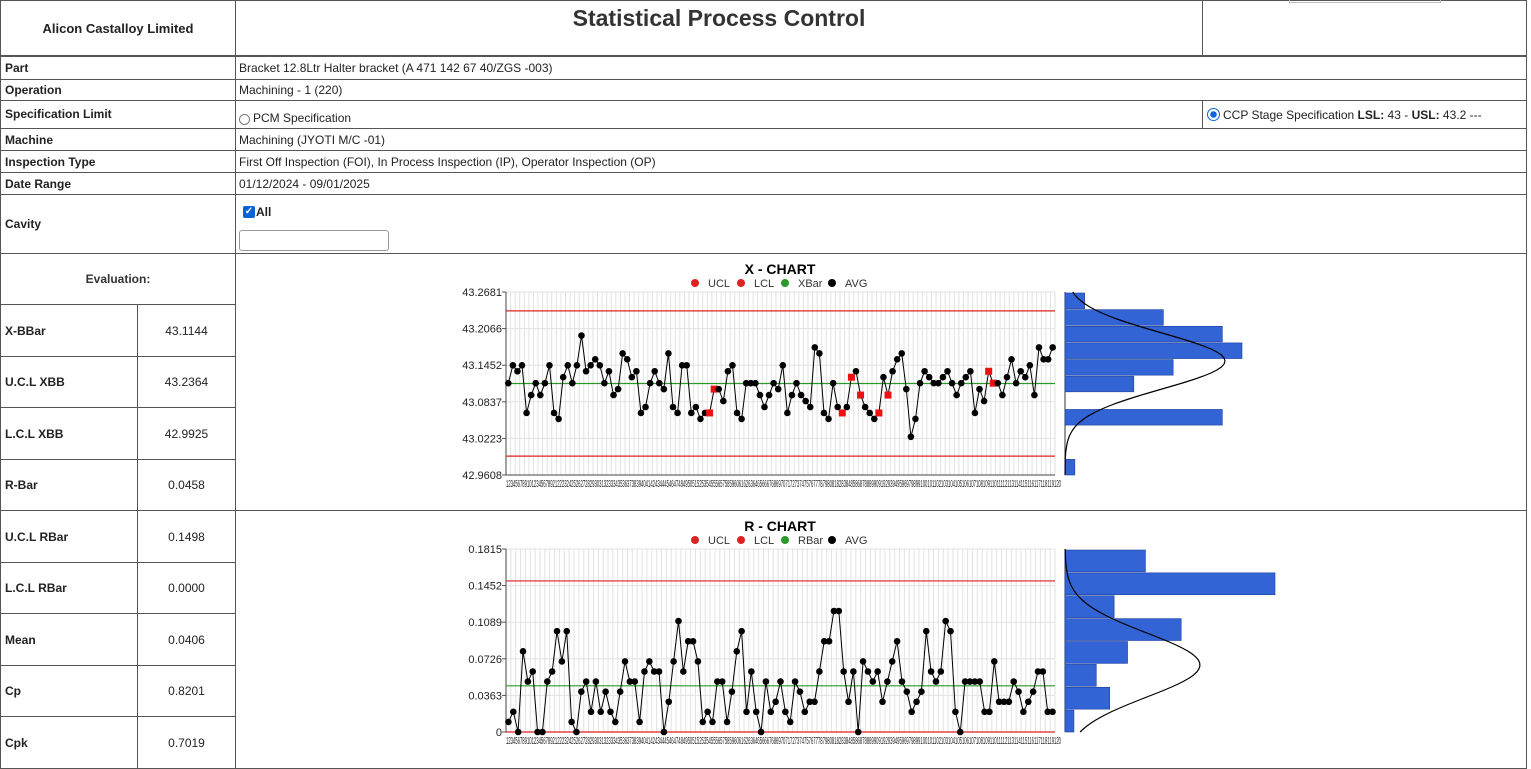  Describe the element at coordinates (856, 284) in the screenshot. I see `legend-label: AVG` at that location.